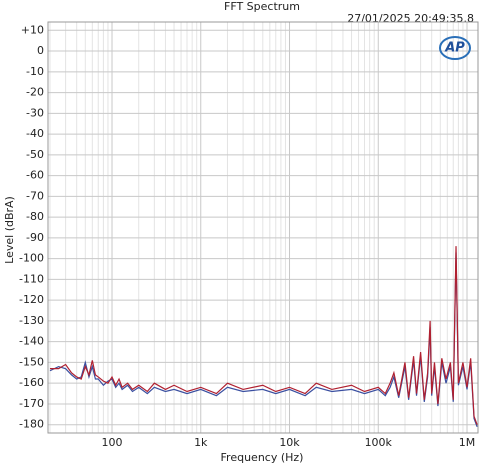 The width and height of the screenshot is (494, 467). Describe the element at coordinates (35, 237) in the screenshot. I see `y-tick-label: -90` at that location.